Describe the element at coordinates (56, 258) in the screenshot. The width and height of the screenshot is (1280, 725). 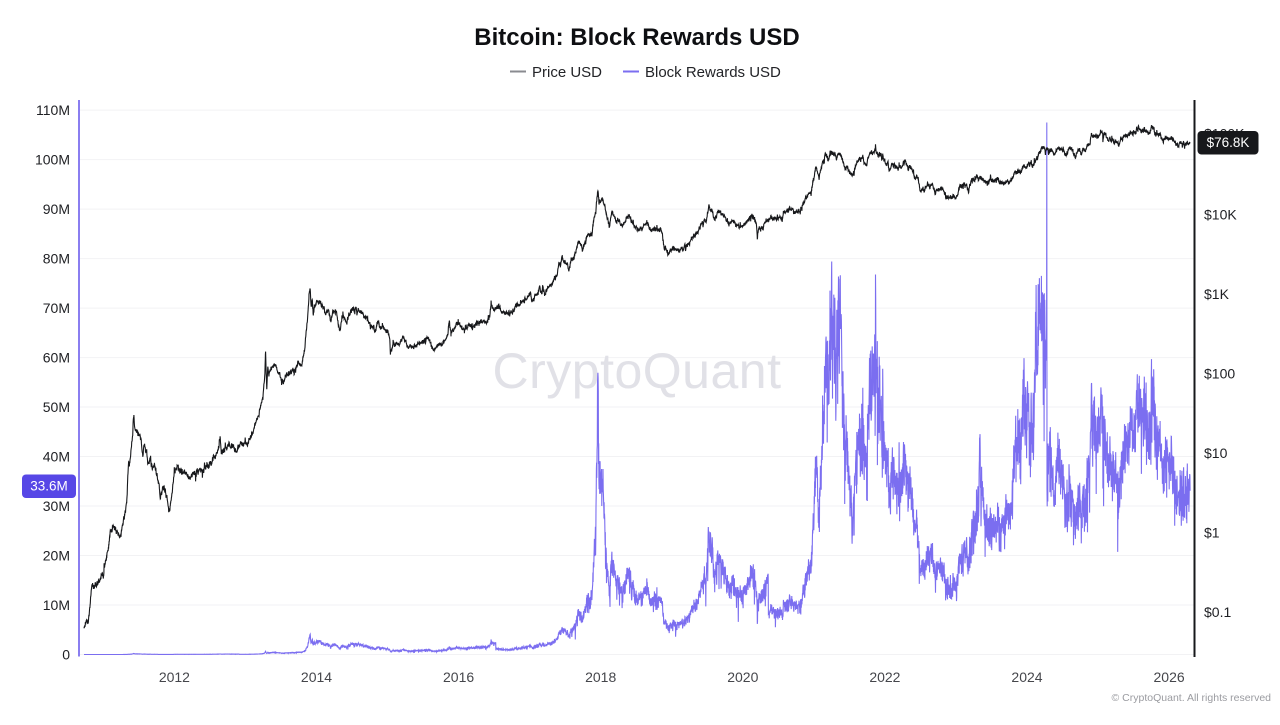
I see `svg-text: 80M` at that location.